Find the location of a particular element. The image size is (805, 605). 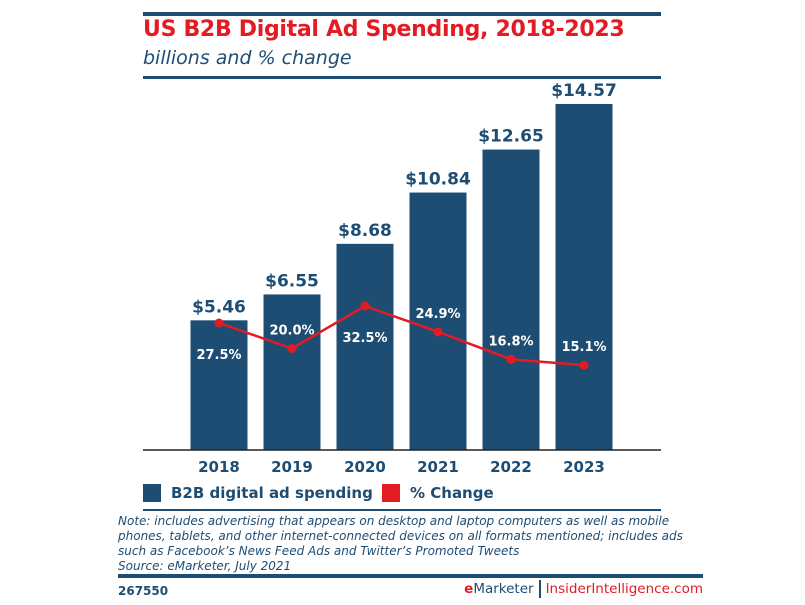

change-line is located at coordinates (401, 335).